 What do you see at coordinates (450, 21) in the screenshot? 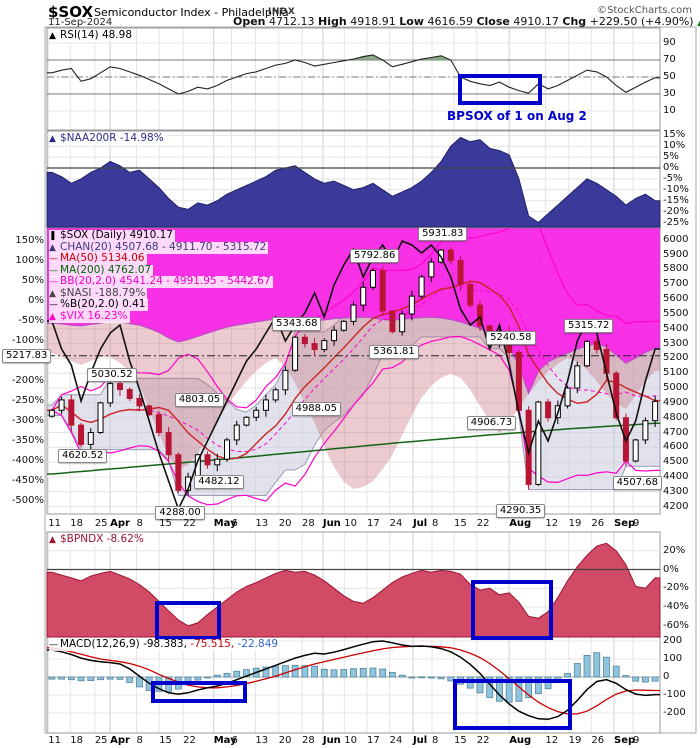
I see `low-value: 4616.59` at bounding box center [450, 21].